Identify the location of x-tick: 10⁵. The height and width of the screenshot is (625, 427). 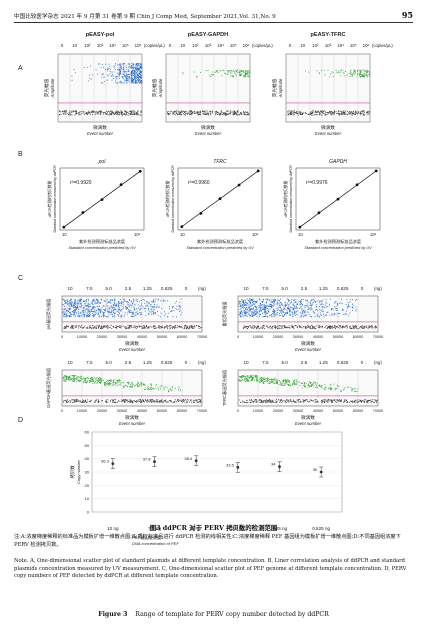
(373, 234).